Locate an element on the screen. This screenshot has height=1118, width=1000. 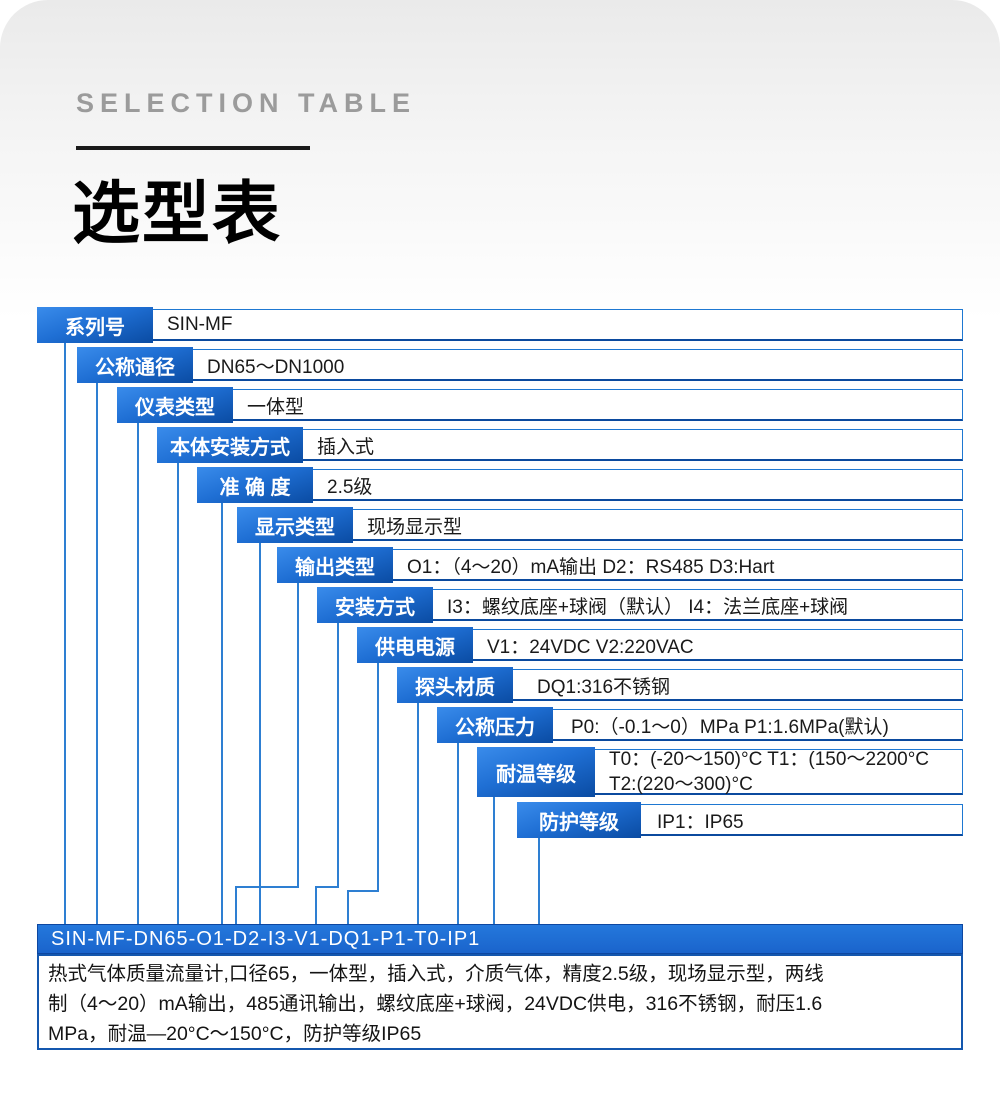
row-label: 公称压力 is located at coordinates (495, 725).